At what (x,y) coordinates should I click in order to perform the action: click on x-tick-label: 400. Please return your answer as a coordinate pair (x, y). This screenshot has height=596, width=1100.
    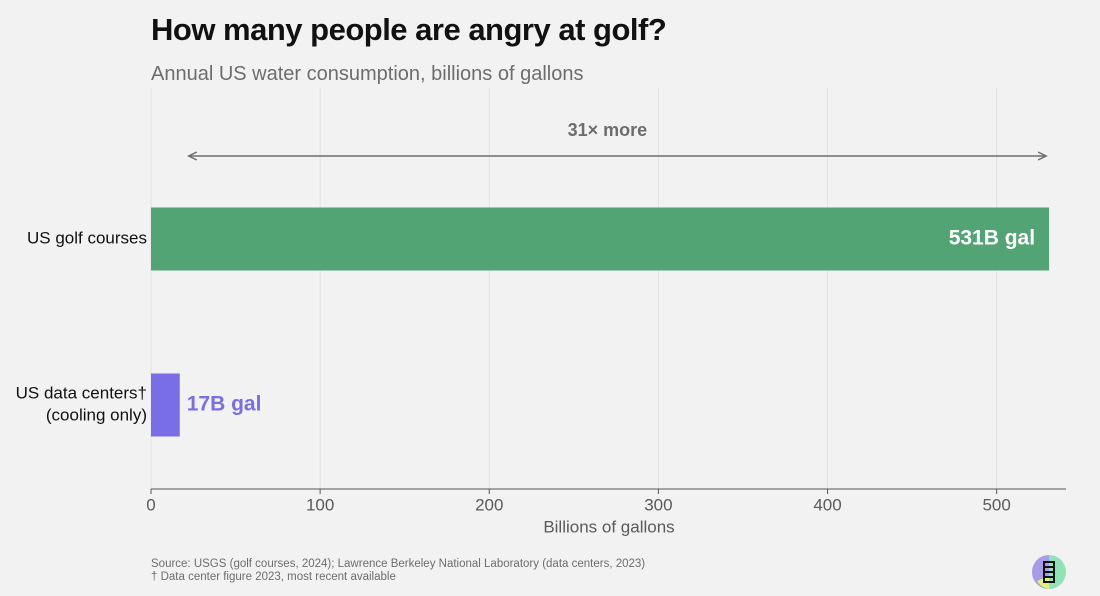
    Looking at the image, I should click on (827, 504).